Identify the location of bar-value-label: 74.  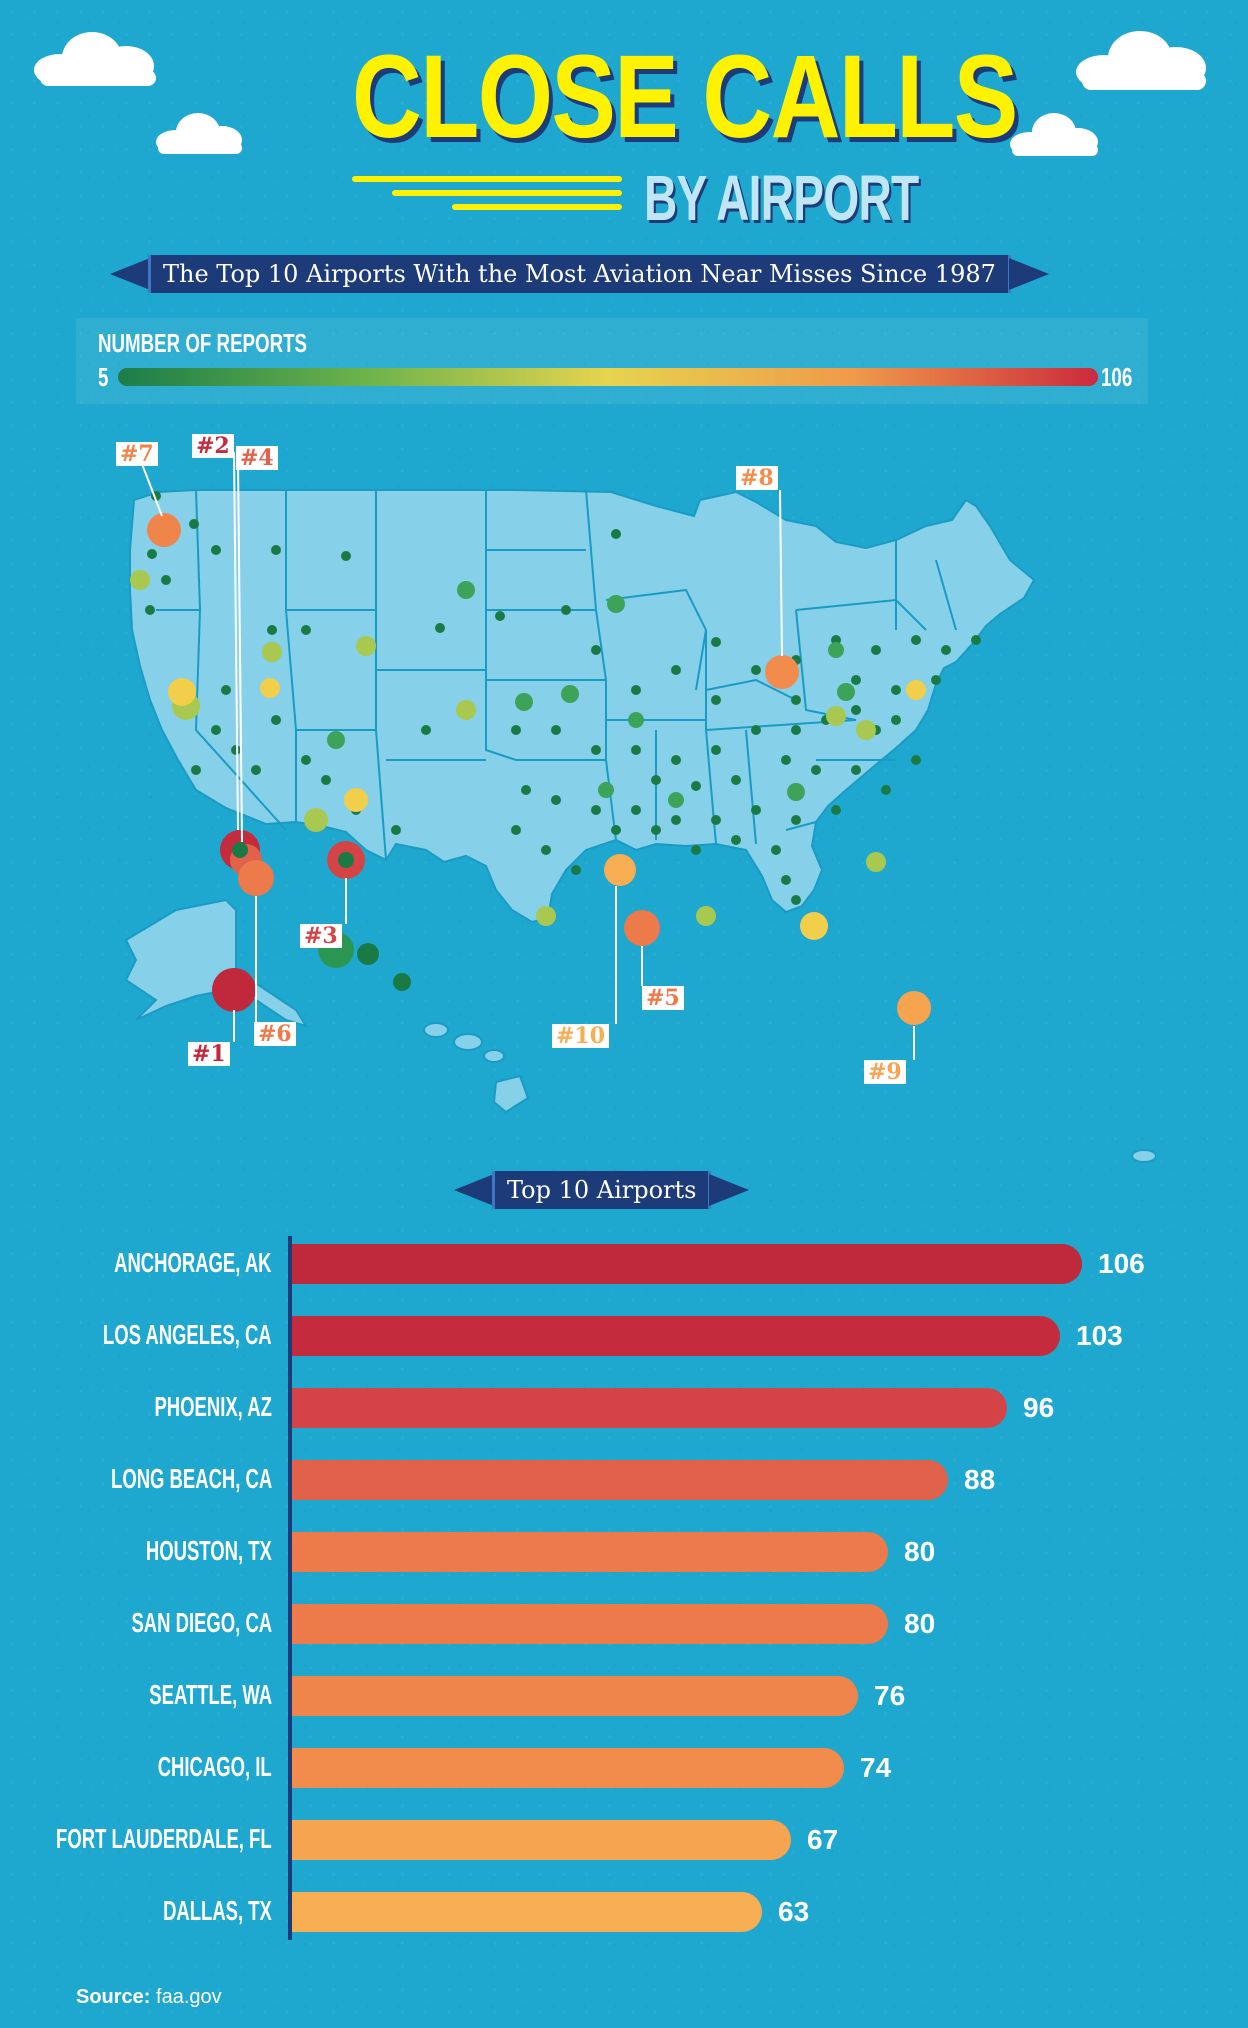
(876, 1767).